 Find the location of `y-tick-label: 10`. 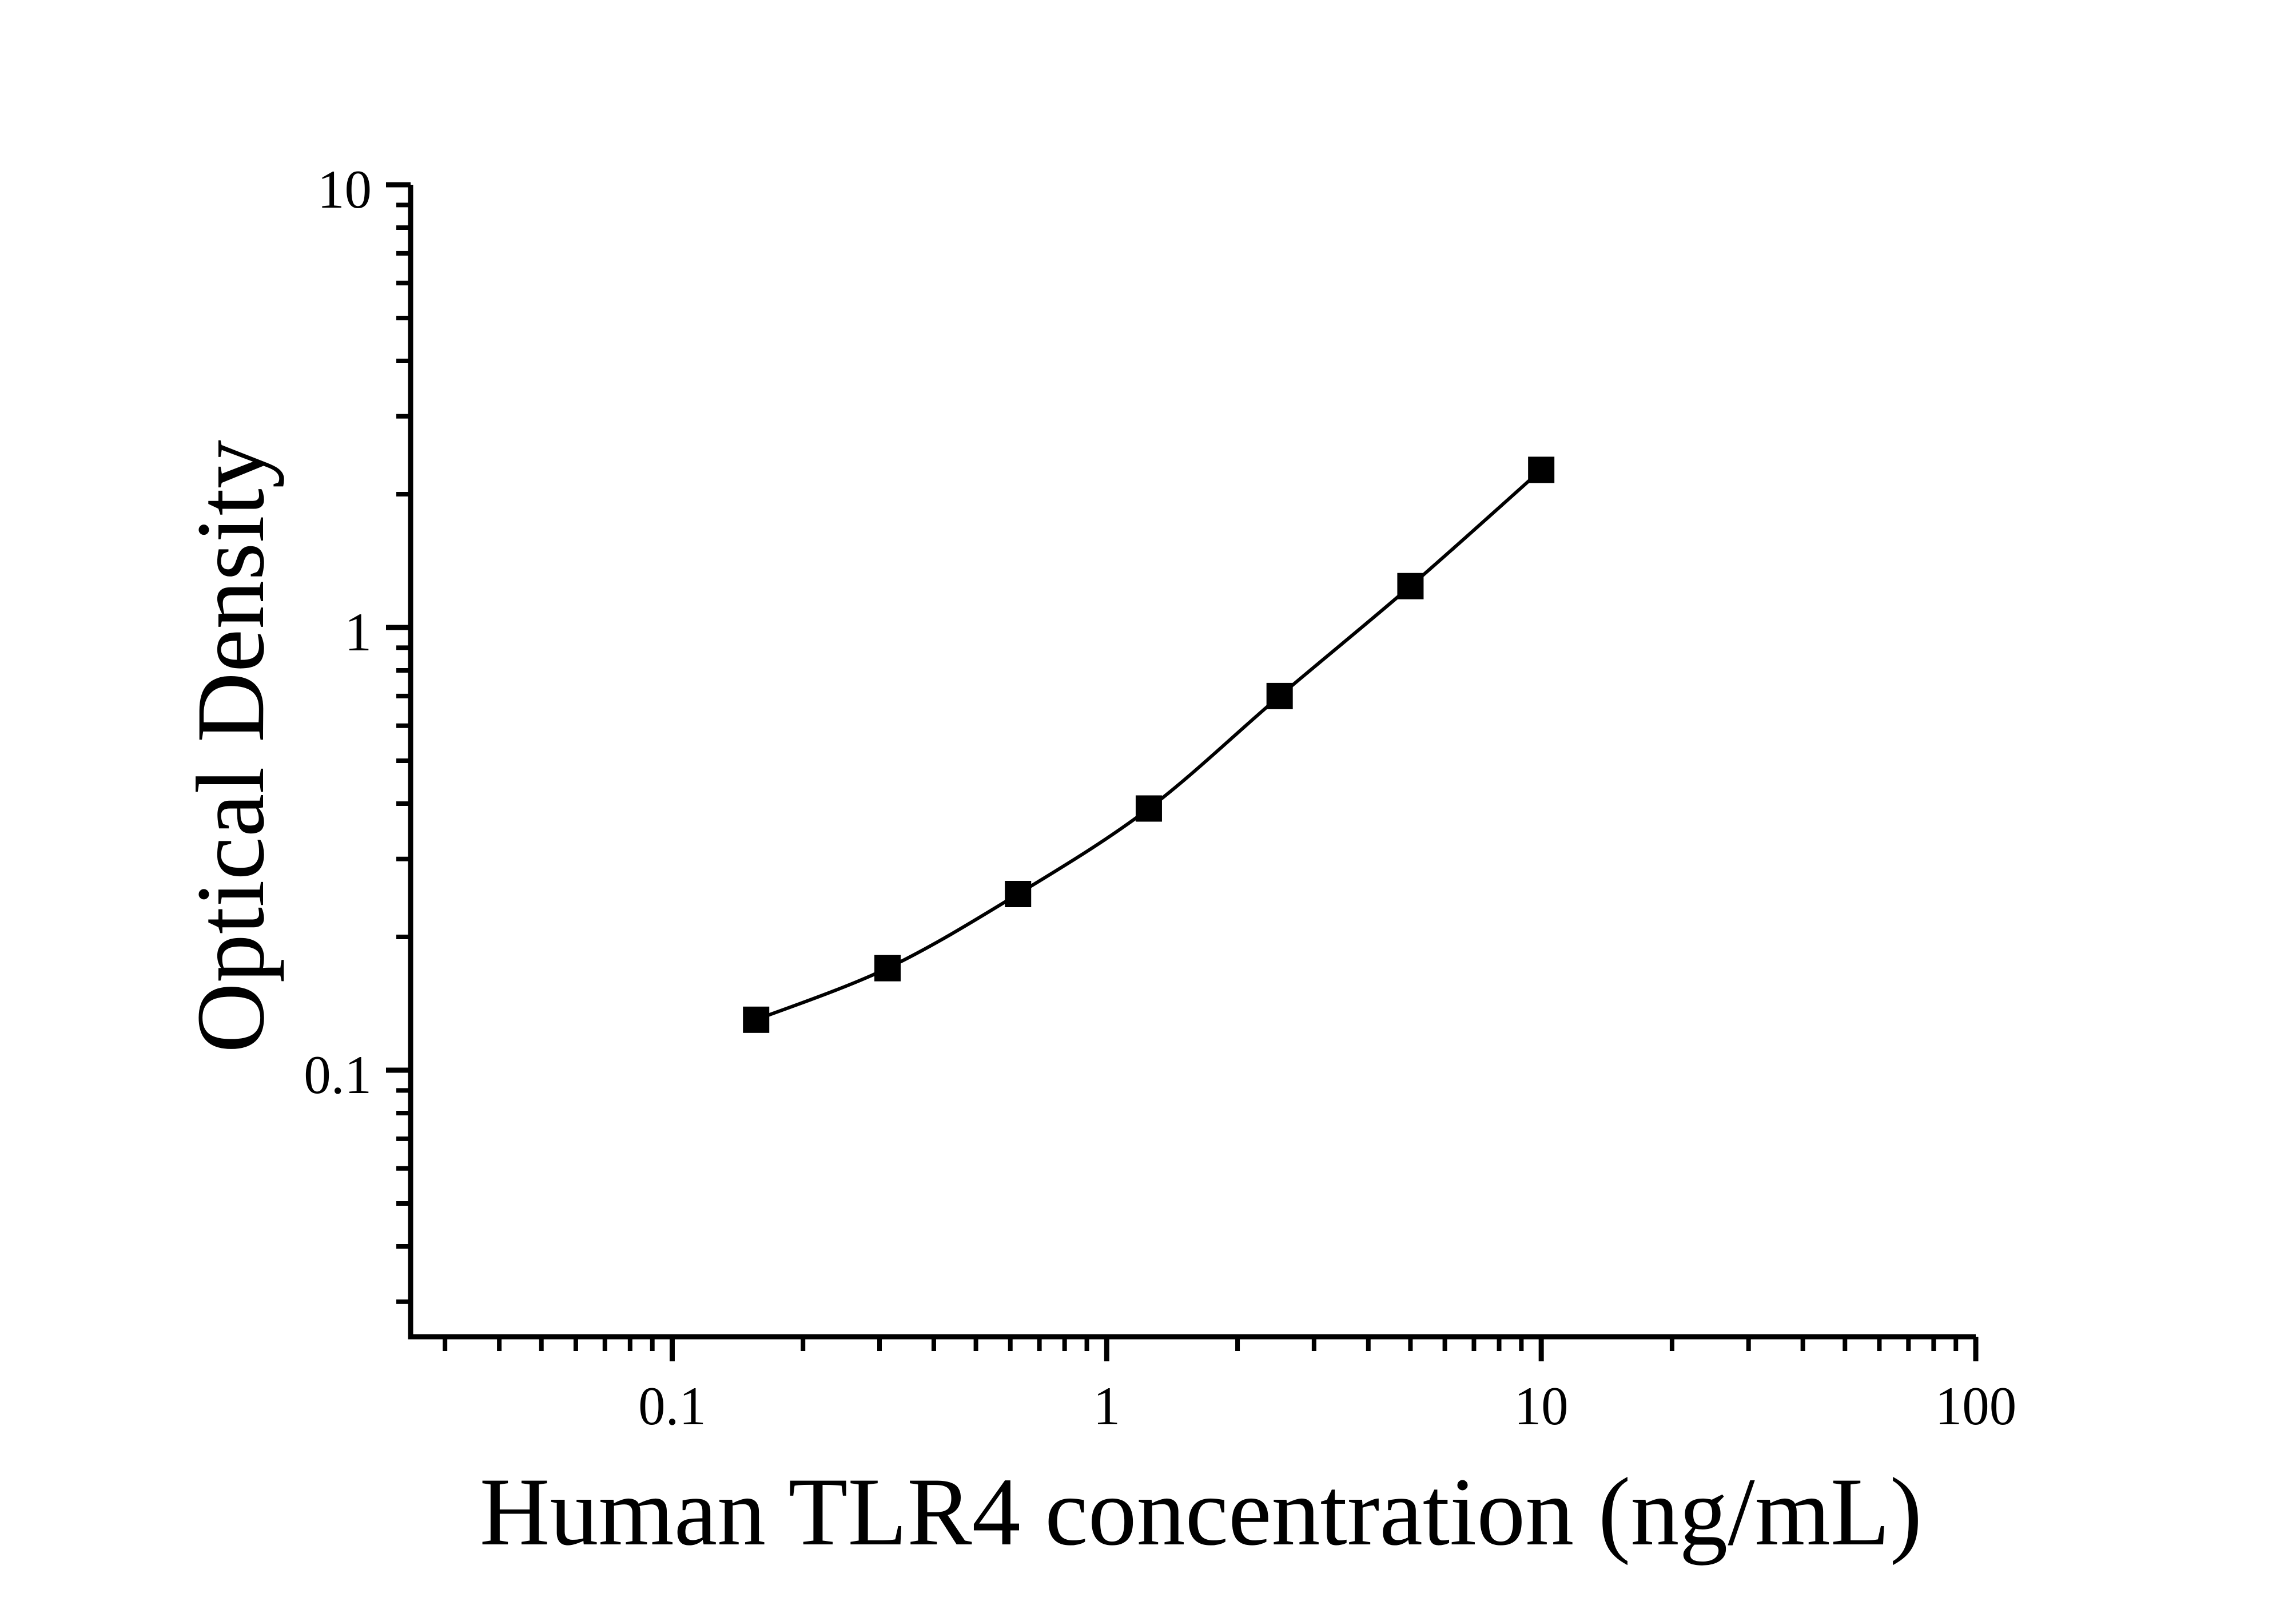

y-tick-label: 10 is located at coordinates (344, 189).